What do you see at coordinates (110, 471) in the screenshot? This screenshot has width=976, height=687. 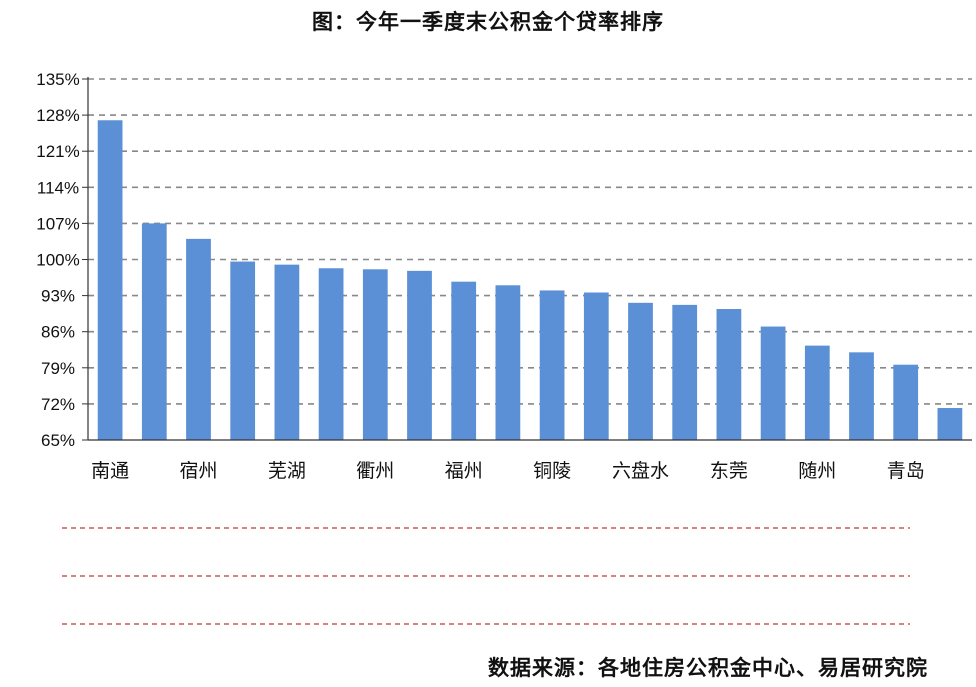 I see `x-tick-label: 南通` at bounding box center [110, 471].